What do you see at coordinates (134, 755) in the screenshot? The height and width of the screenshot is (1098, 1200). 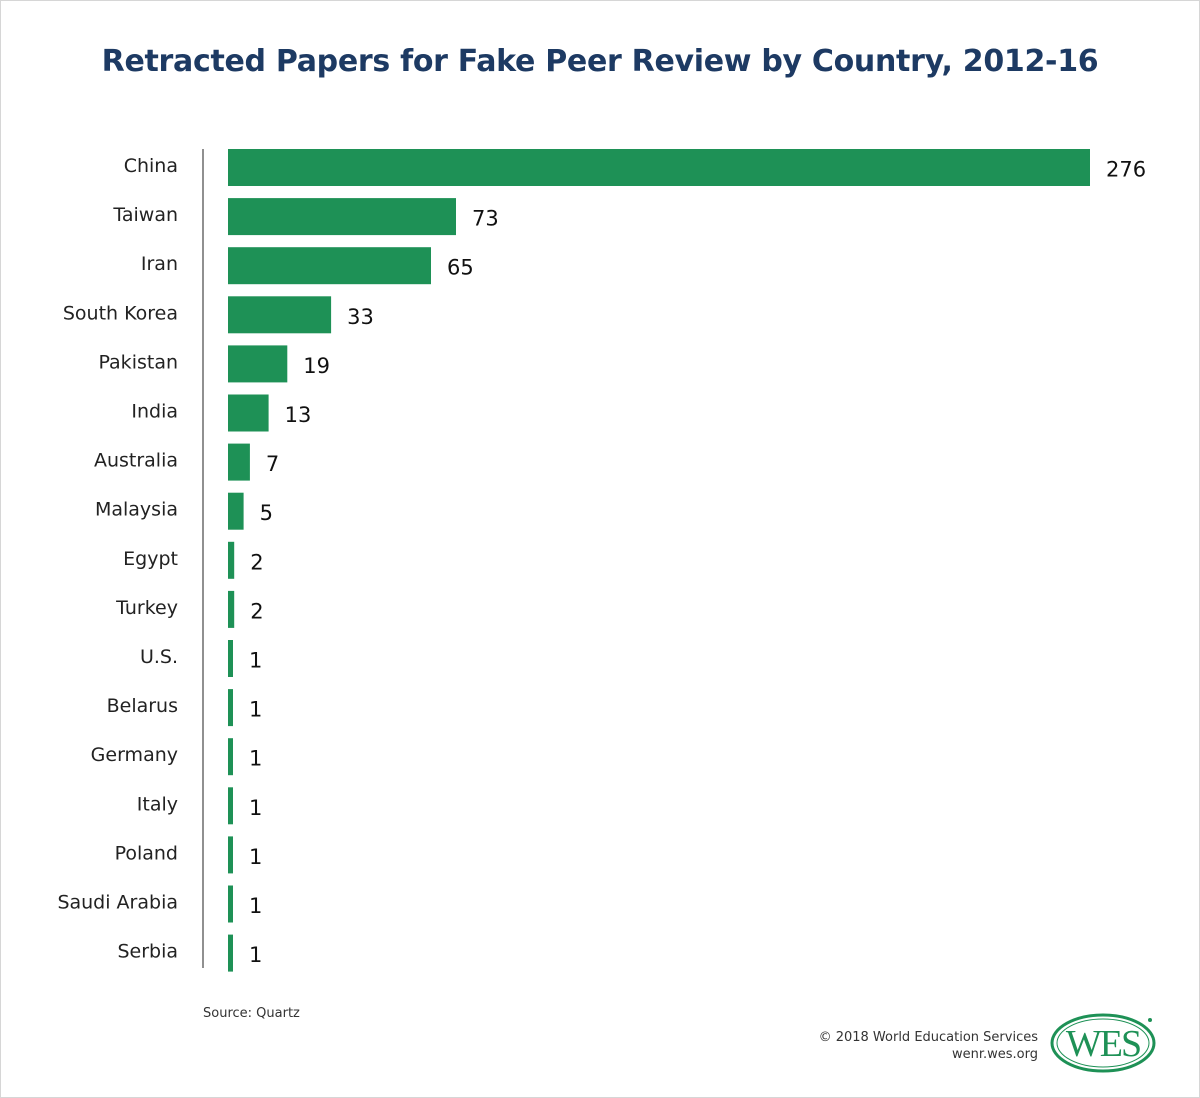 I see `category-label-germany: Germany` at bounding box center [134, 755].